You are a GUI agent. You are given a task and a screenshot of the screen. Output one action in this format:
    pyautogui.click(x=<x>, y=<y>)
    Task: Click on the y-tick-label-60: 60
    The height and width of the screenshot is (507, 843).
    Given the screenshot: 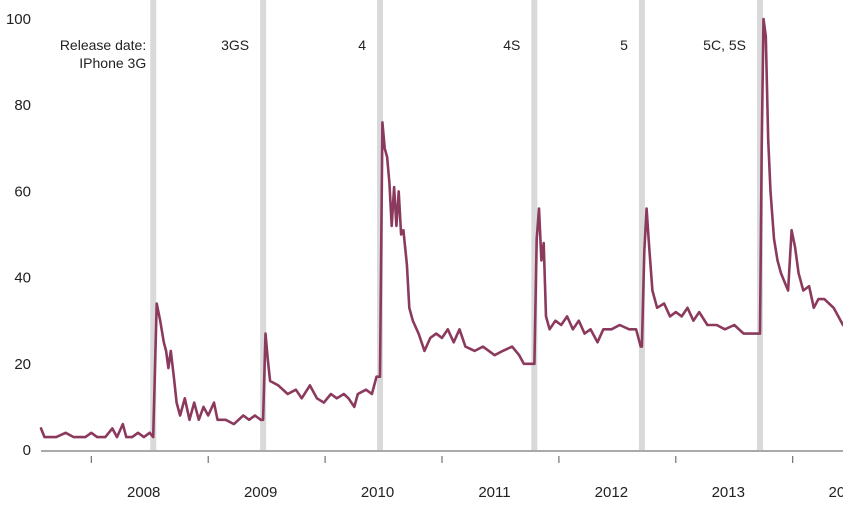 What is the action you would take?
    pyautogui.click(x=22, y=191)
    